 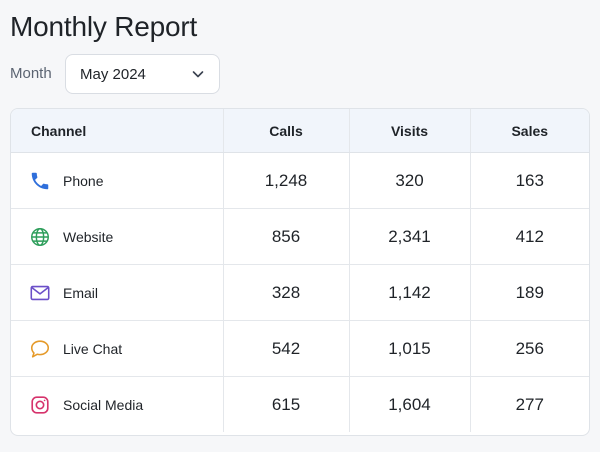 I want to click on calls-cell: 1,248, so click(x=286, y=180).